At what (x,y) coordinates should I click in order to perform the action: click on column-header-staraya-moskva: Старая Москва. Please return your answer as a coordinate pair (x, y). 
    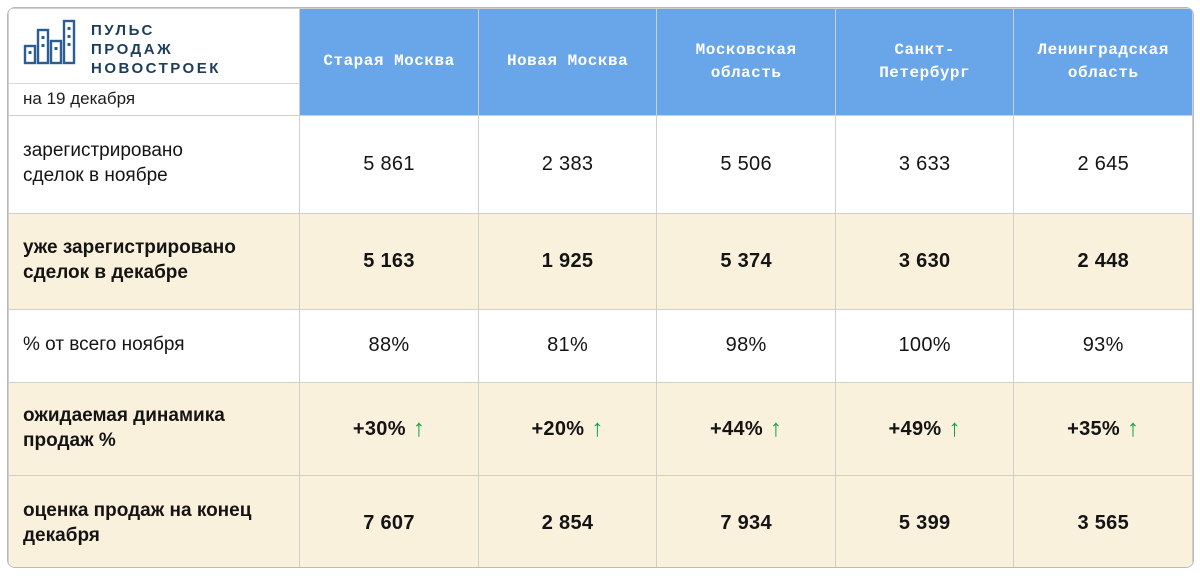
    Looking at the image, I should click on (389, 62).